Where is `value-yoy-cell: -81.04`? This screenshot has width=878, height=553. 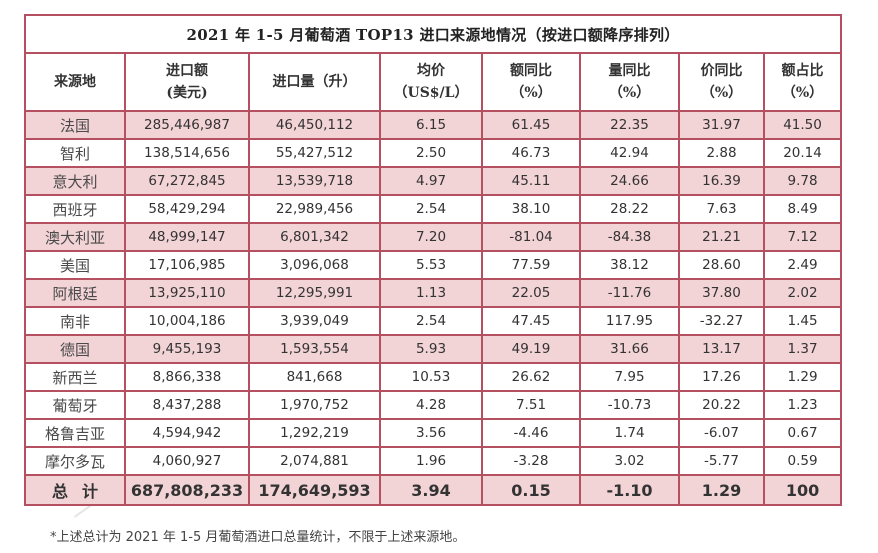
value-yoy-cell: -81.04 is located at coordinates (531, 237).